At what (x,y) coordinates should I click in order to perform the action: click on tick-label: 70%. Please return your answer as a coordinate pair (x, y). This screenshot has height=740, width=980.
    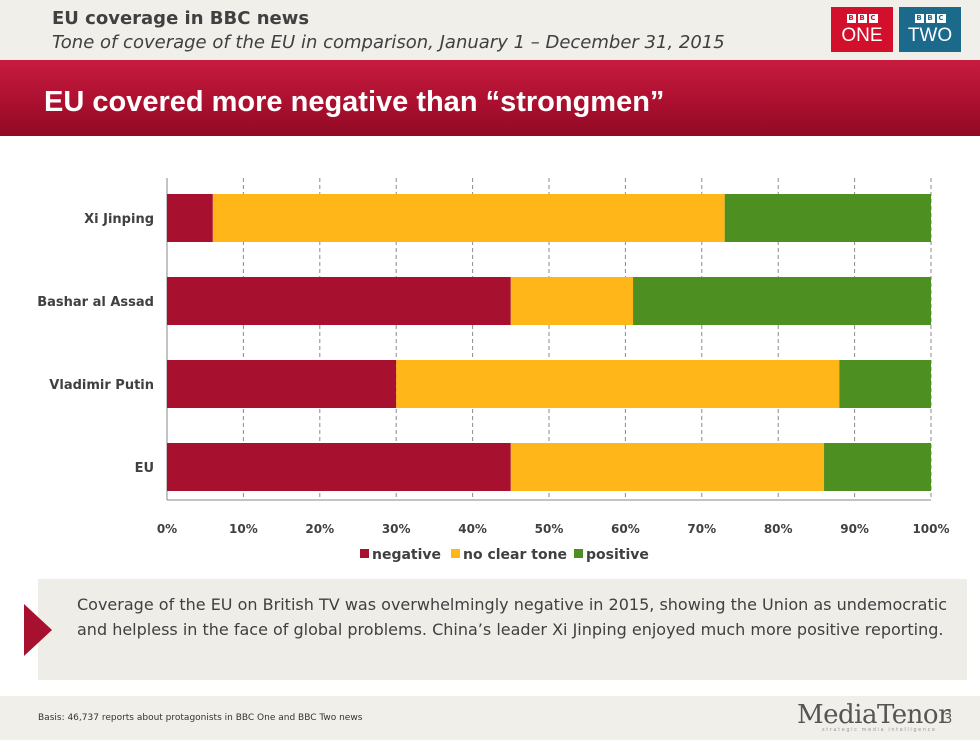
    Looking at the image, I should click on (701, 529).